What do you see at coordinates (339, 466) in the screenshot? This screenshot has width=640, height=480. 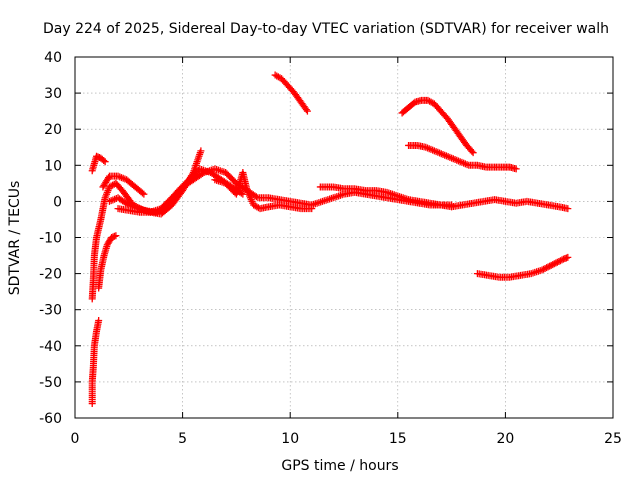 I see `x-axis-title: GPS time / hours` at bounding box center [339, 466].